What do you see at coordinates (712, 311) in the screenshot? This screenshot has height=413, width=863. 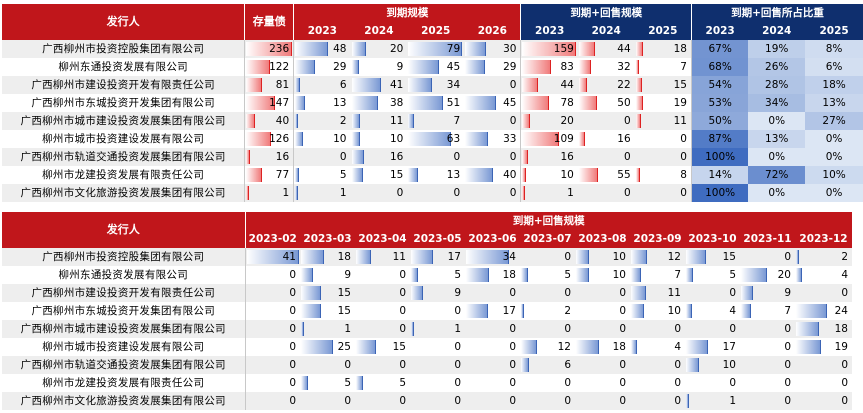 I see `value-cell: 4` at bounding box center [712, 311].